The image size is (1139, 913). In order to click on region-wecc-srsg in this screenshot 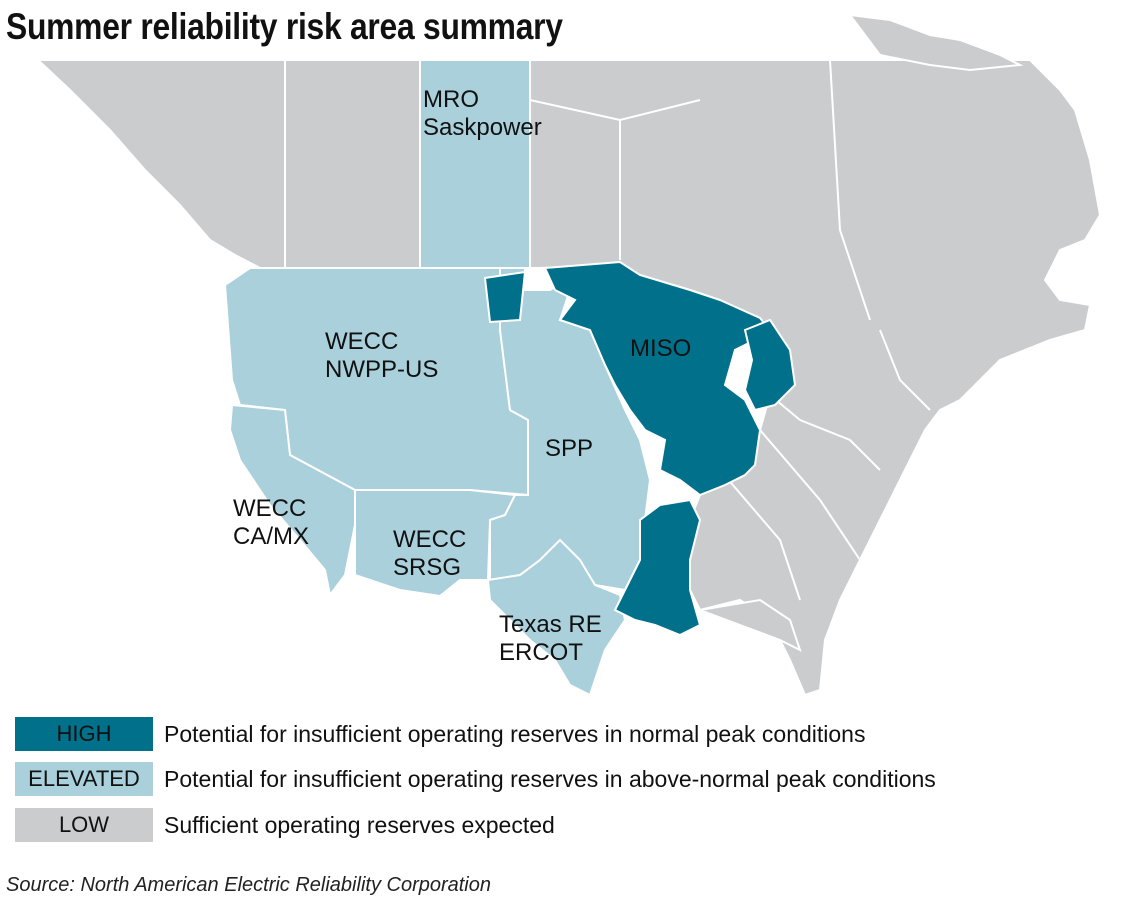, I will do `click(435, 543)`.